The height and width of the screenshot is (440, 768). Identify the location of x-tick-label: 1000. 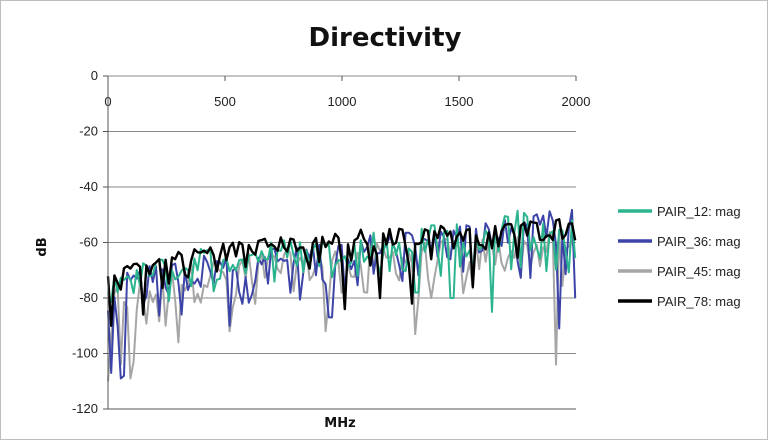
(342, 101).